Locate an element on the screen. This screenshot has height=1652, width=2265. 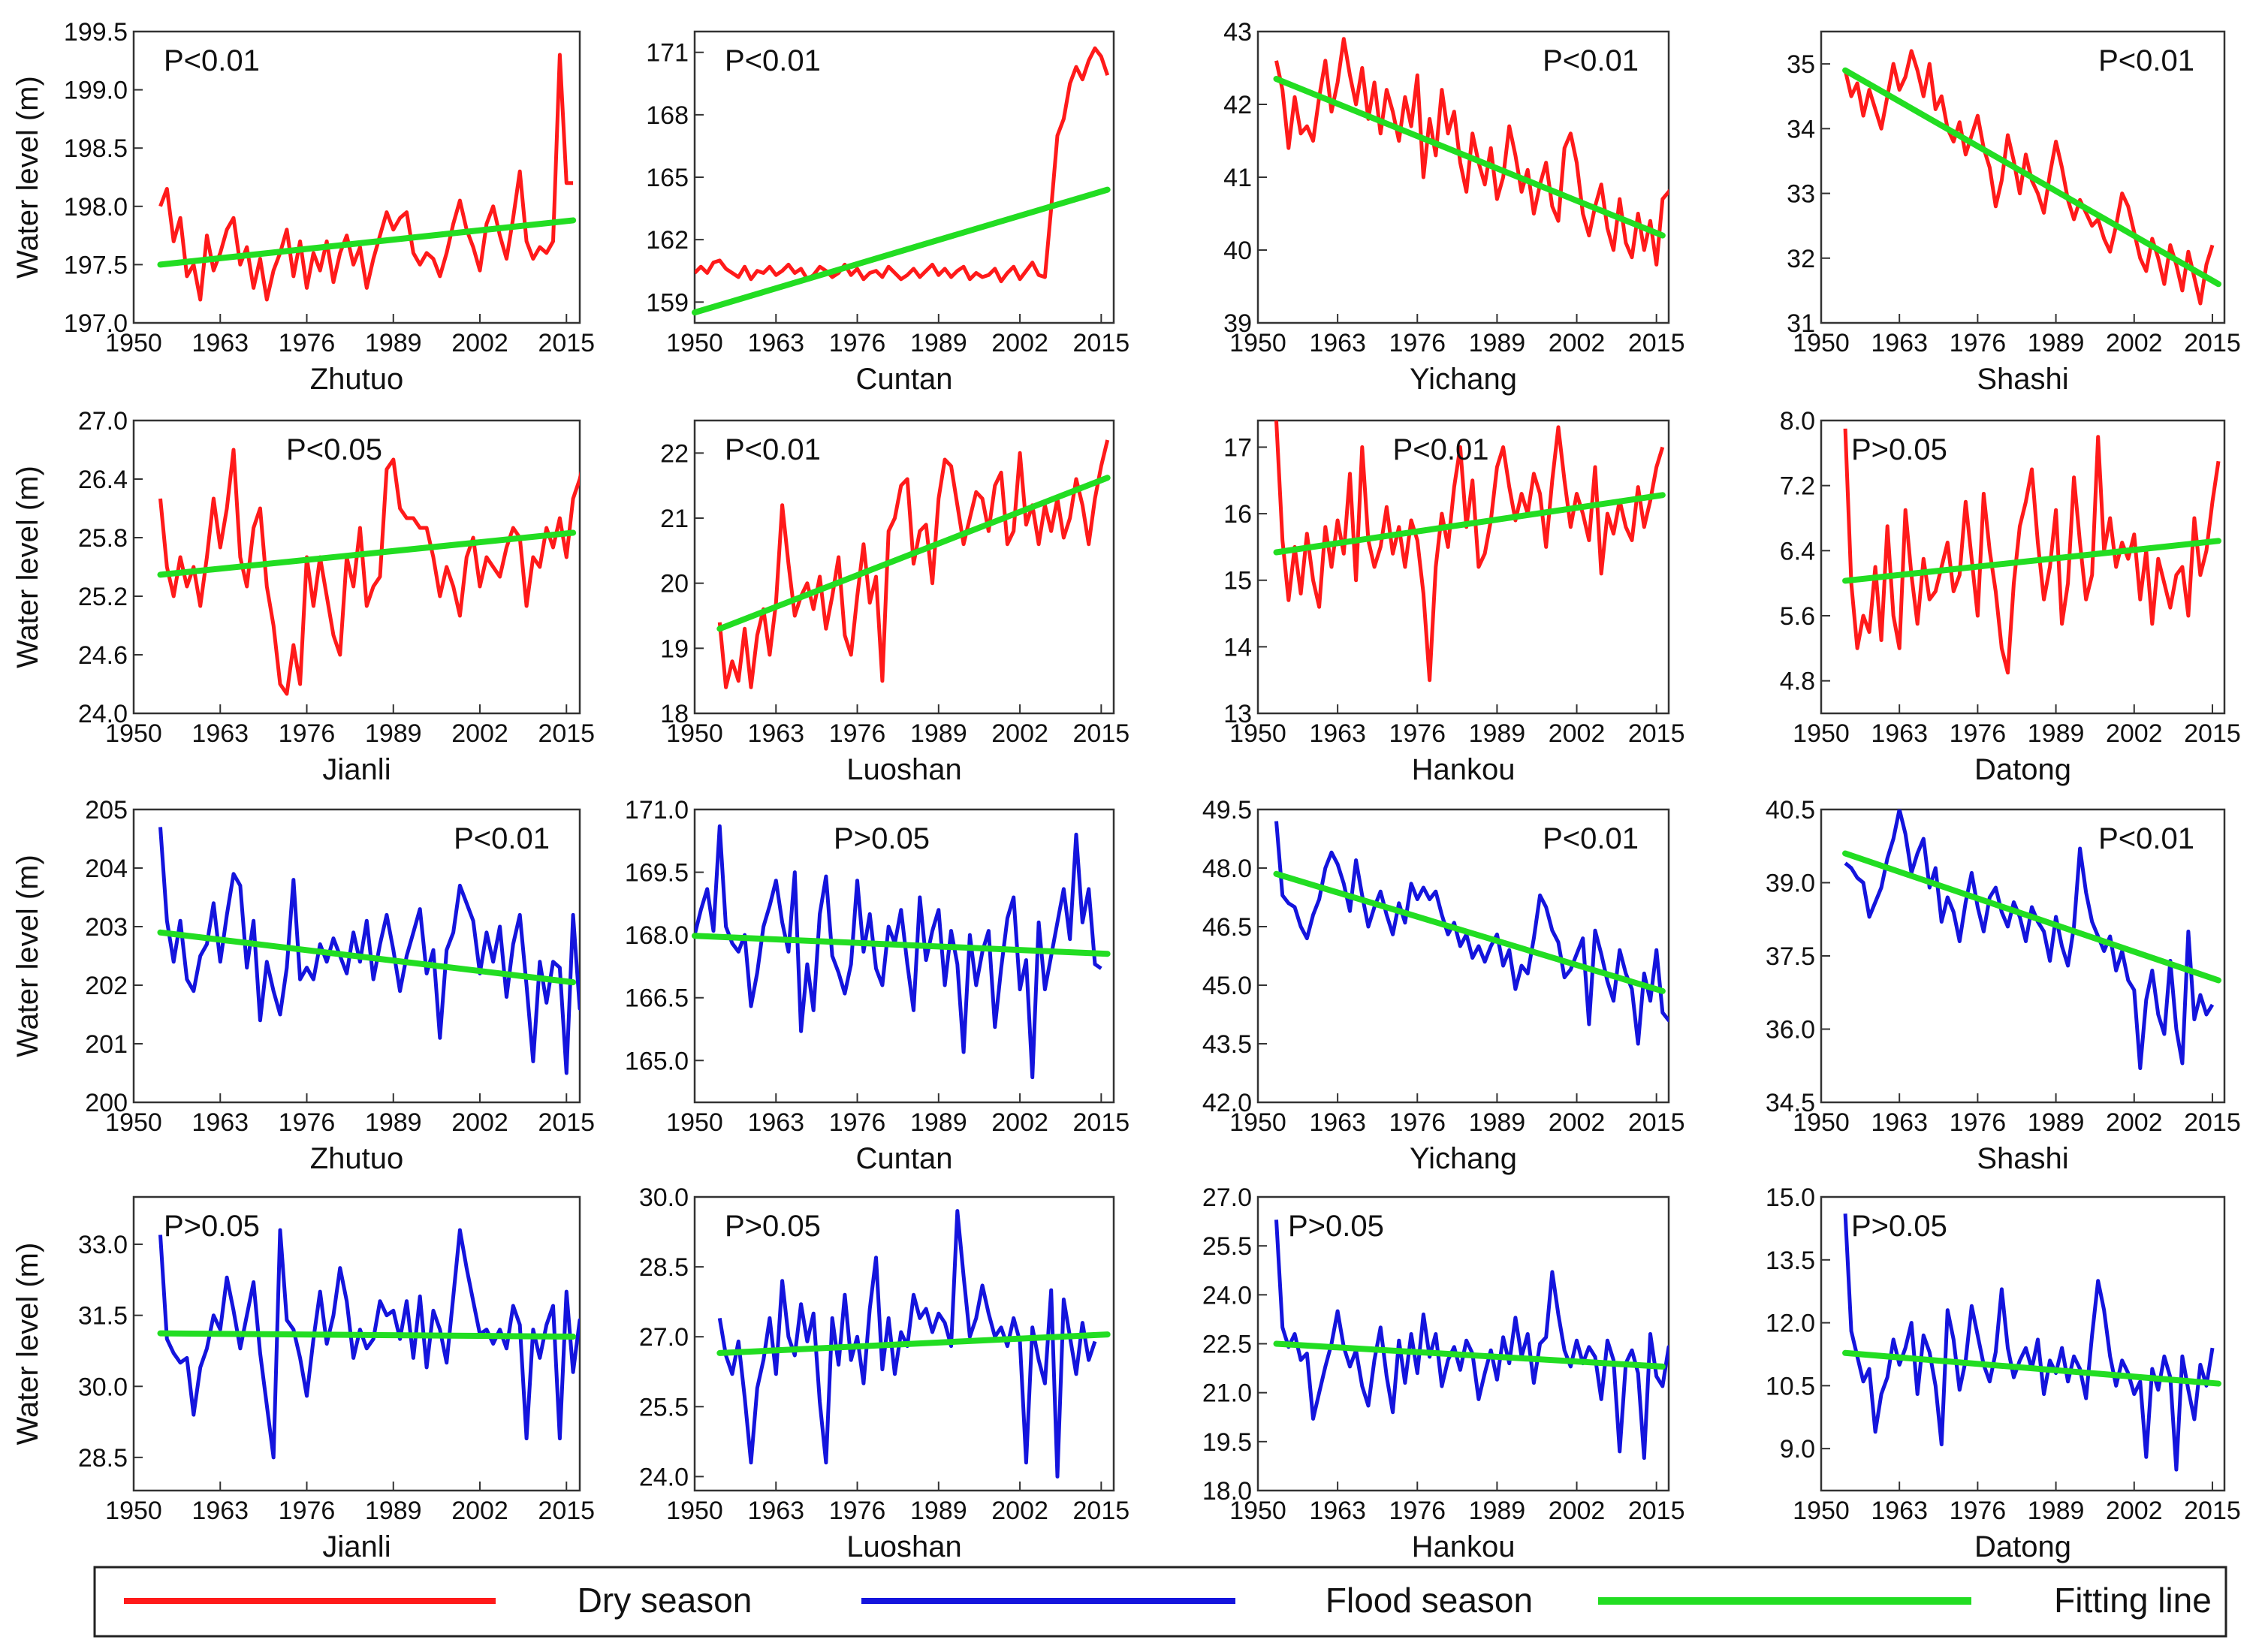
y-tick-label: 27.0 is located at coordinates (103, 421).